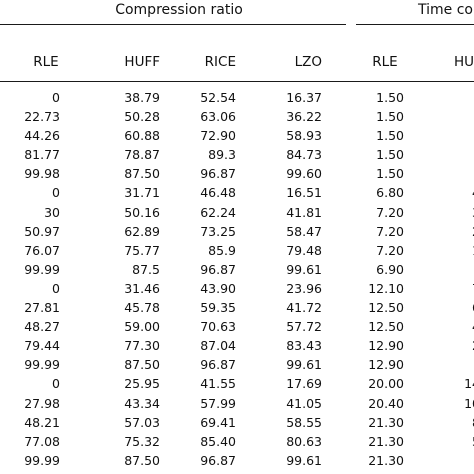  Describe the element at coordinates (42, 422) in the screenshot. I see `table-cell: 48.21` at that location.